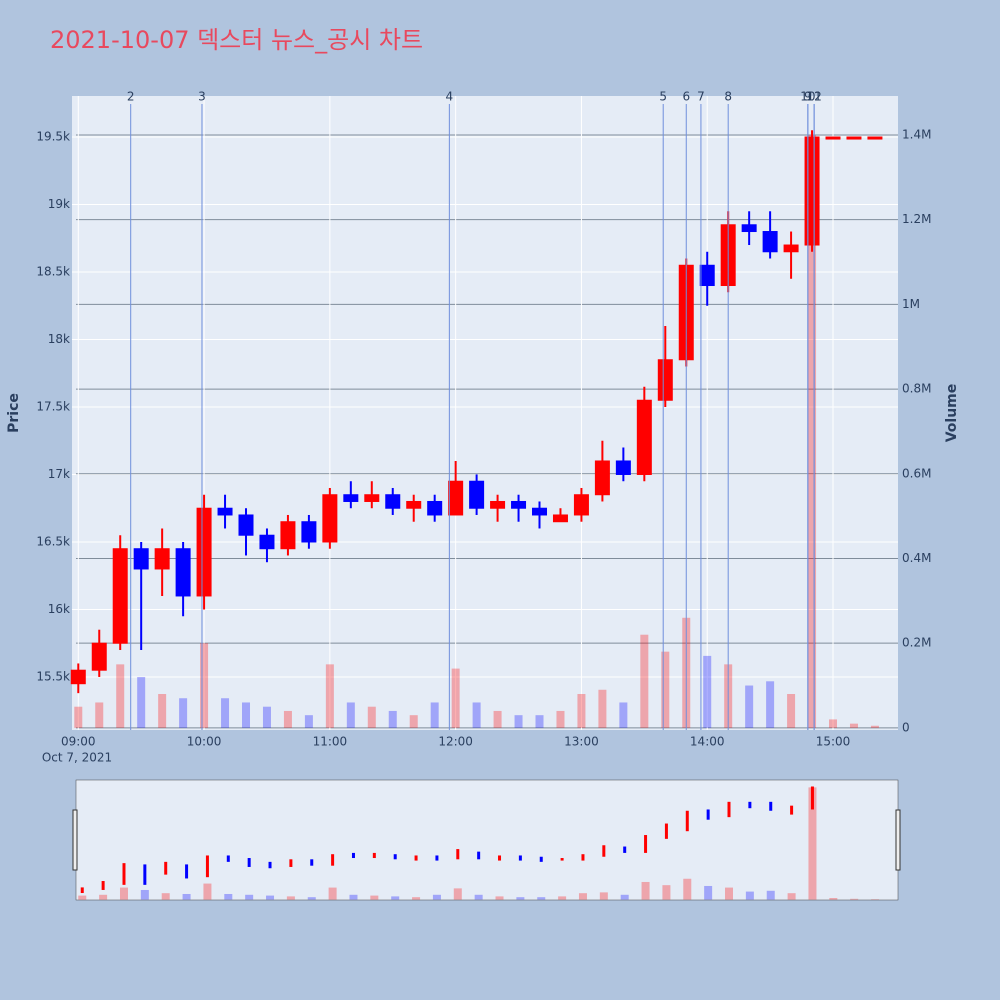  What do you see at coordinates (916, 558) in the screenshot?
I see `y2-tick-label: 0.4M` at bounding box center [916, 558].